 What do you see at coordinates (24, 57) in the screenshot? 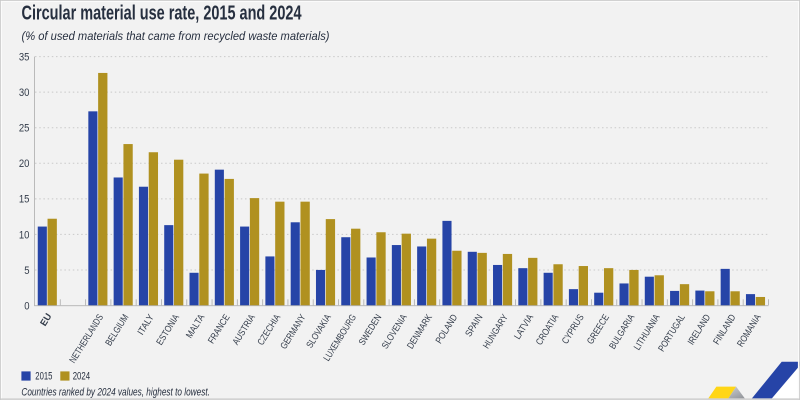
I see `svg-text: 35` at bounding box center [24, 57].